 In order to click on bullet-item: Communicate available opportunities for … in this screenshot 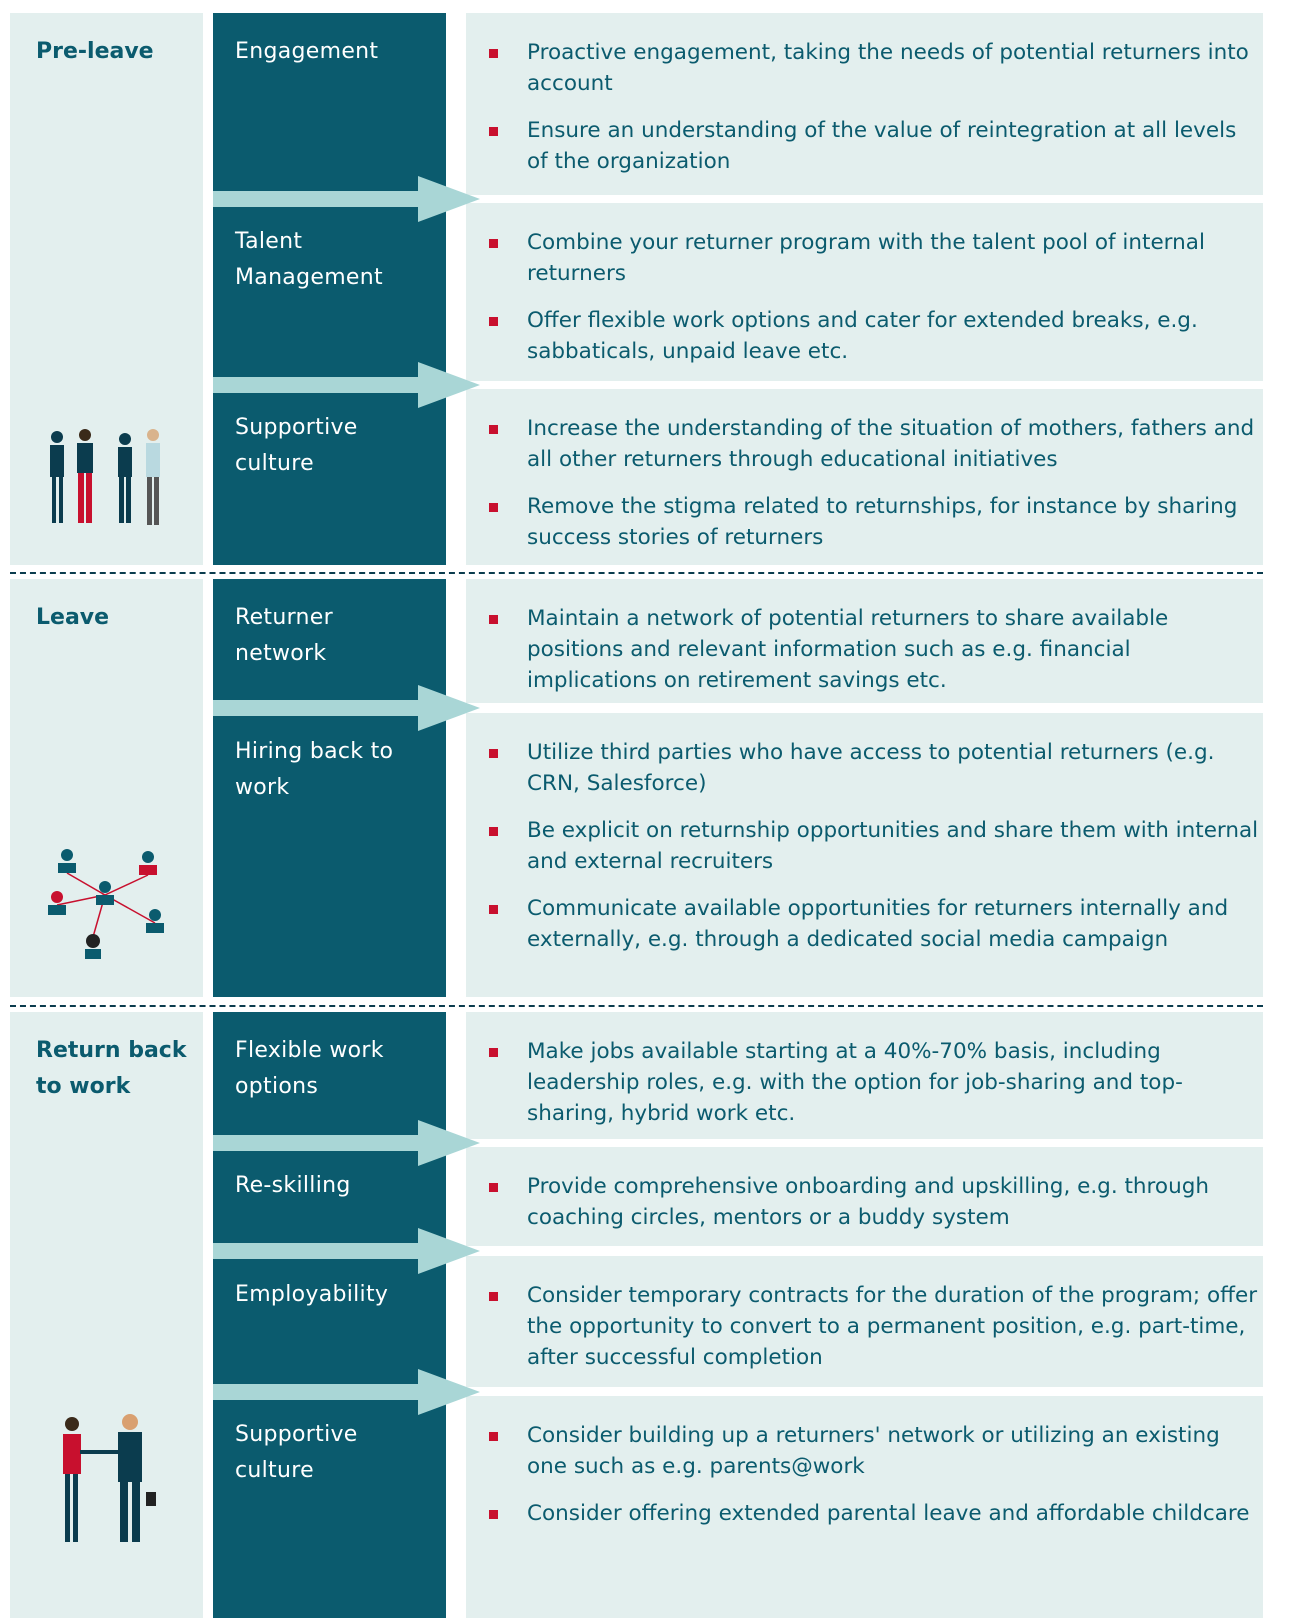, I will do `click(874, 924)`.